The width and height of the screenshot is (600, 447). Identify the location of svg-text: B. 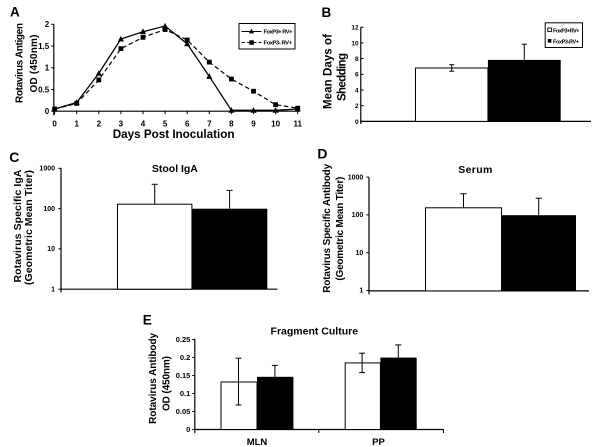
(327, 12).